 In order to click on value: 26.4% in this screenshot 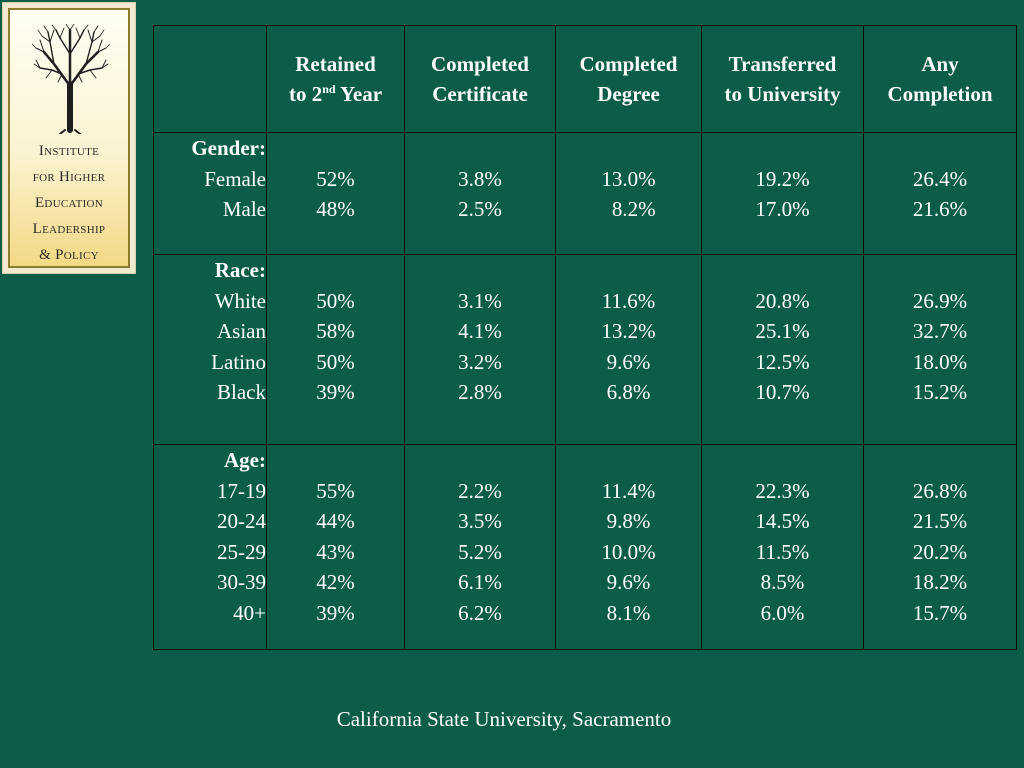, I will do `click(940, 178)`.